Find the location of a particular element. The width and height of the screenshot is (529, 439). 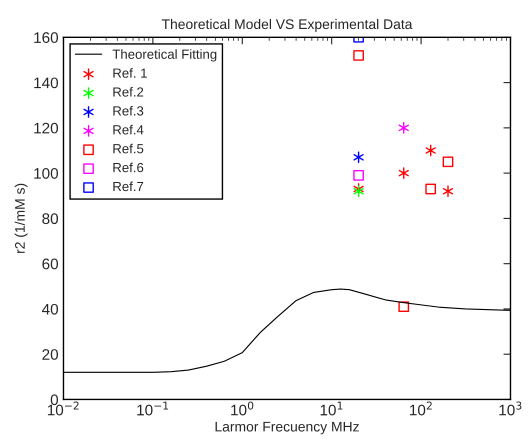

y-tick-label: 100 is located at coordinates (46, 173).